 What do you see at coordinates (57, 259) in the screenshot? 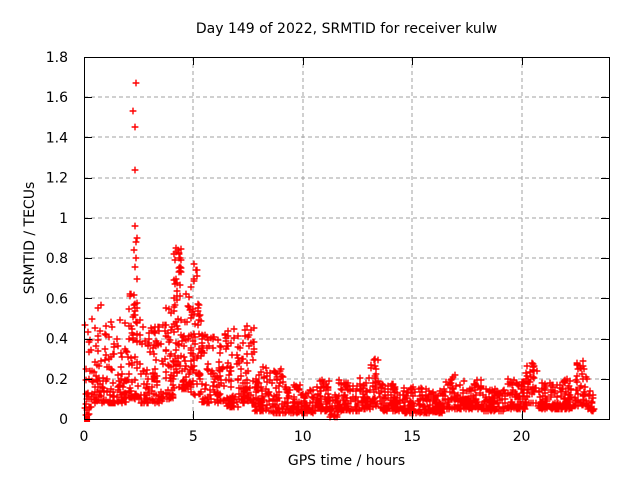
I see `y-tick-label: 0.8` at bounding box center [57, 259].